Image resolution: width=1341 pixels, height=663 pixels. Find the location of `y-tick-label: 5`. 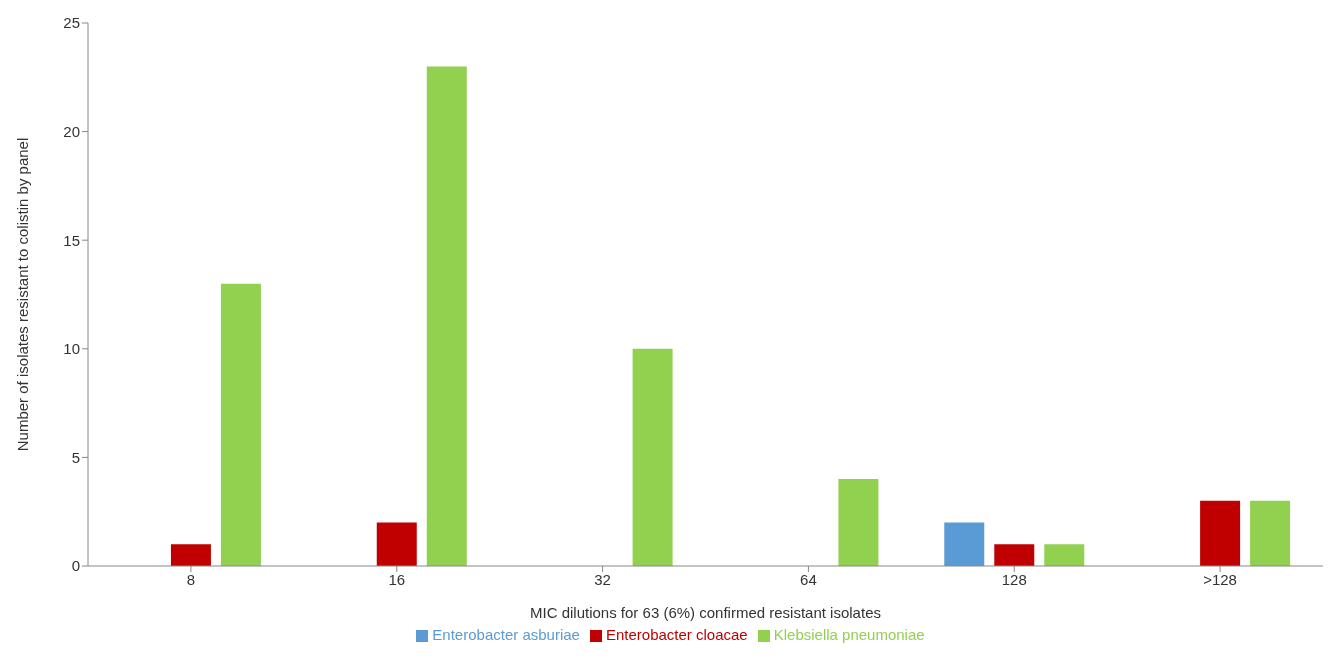

y-tick-label: 5 is located at coordinates (75, 457).